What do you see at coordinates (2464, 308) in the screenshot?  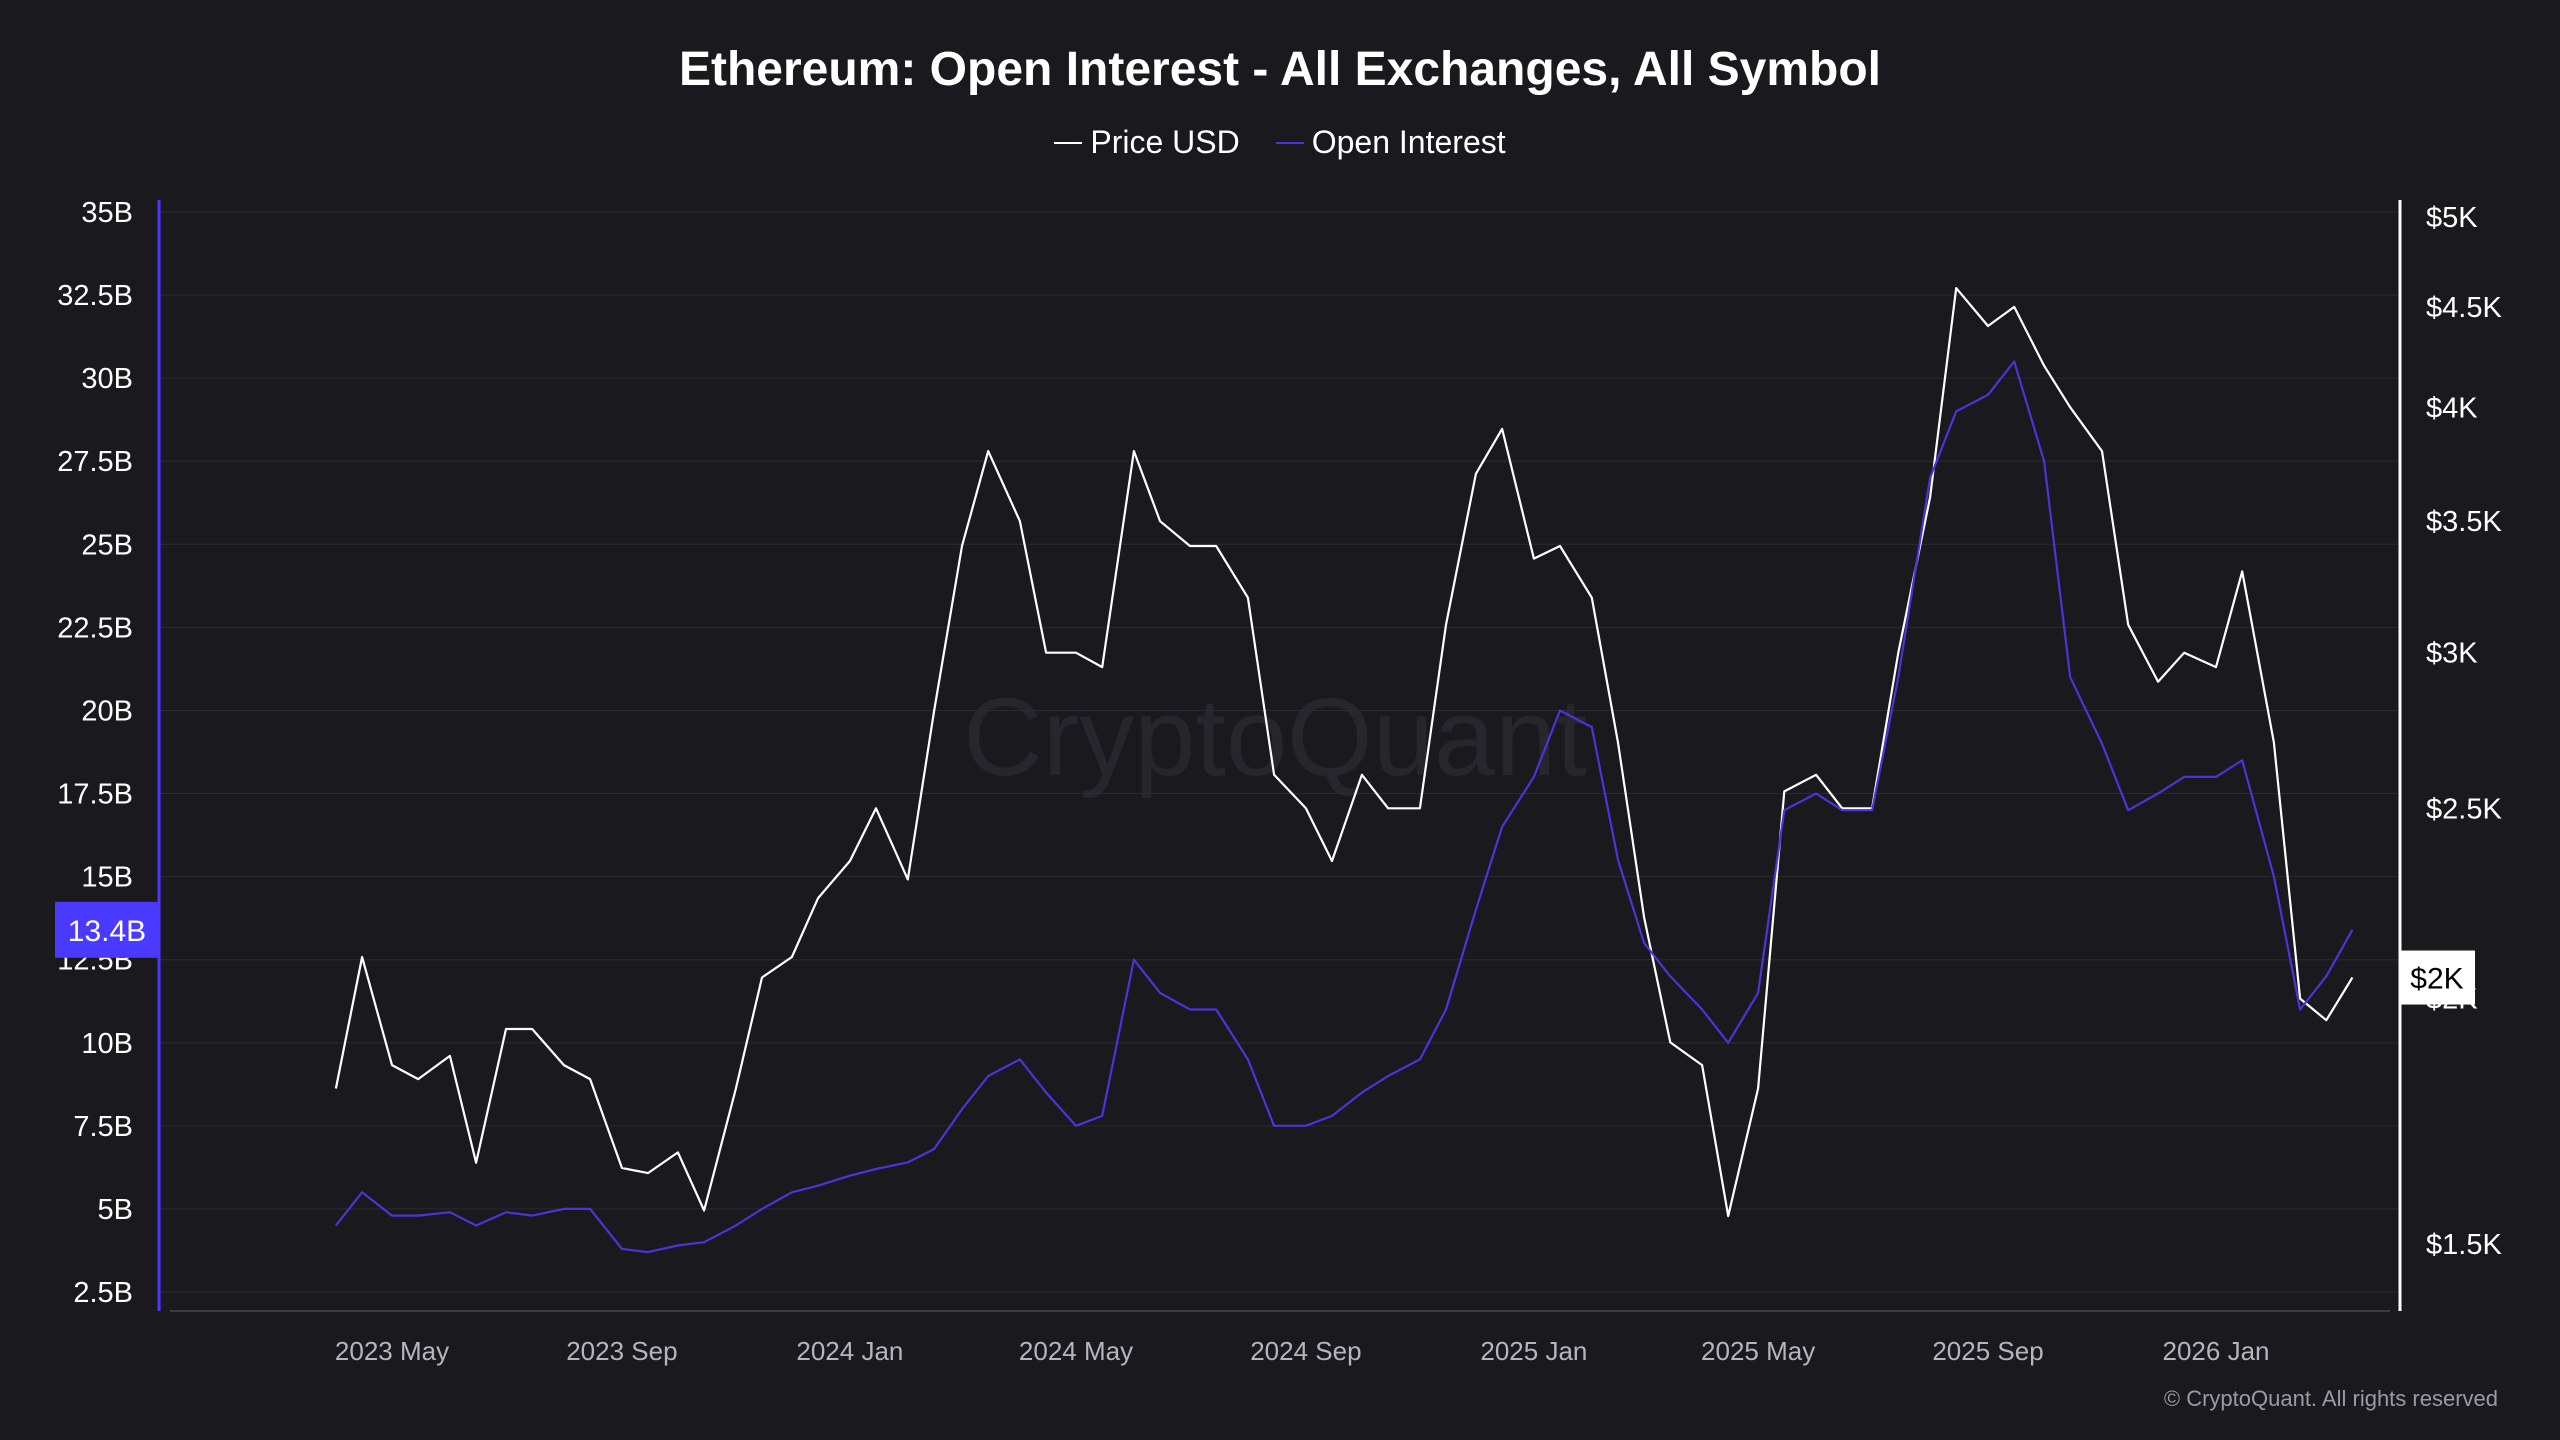 I see `right-tick-label: $4.5K` at bounding box center [2464, 308].